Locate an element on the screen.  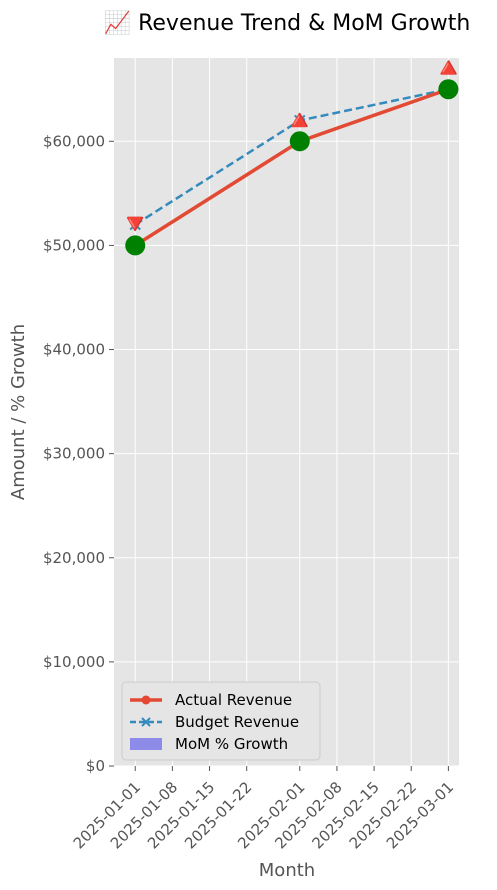
y-tick-label: $10,000 is located at coordinates (74, 662).